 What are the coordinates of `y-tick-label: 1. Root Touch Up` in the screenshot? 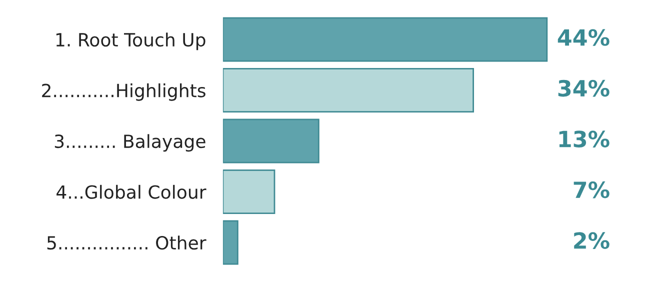 It's located at (131, 41).